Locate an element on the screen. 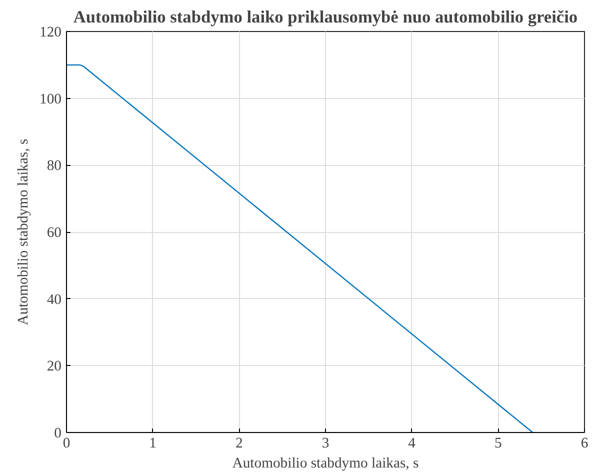  x-axis-title: Automobilio stabdymo laikas, s is located at coordinates (326, 464).